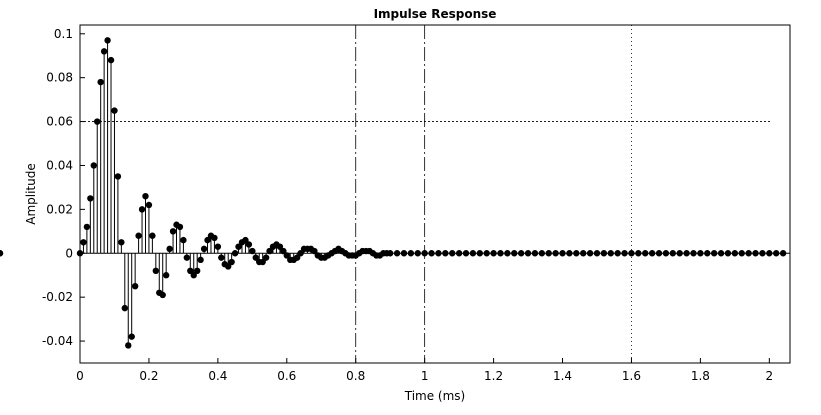  I want to click on y-axis-label: Amplitude, so click(31, 194).